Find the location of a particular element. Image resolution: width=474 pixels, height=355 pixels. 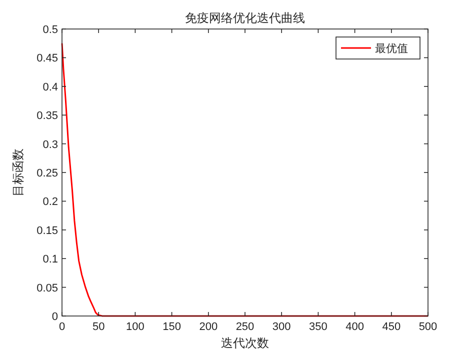

y-tick-label: 0.3 is located at coordinates (50, 144).